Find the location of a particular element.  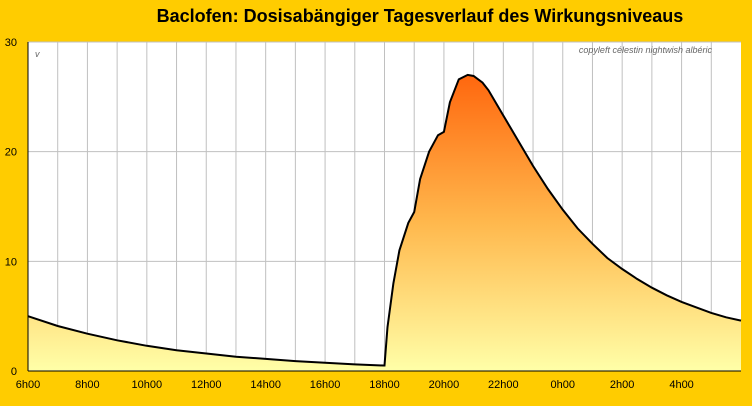

x-tick-label: 0h00 is located at coordinates (563, 385).